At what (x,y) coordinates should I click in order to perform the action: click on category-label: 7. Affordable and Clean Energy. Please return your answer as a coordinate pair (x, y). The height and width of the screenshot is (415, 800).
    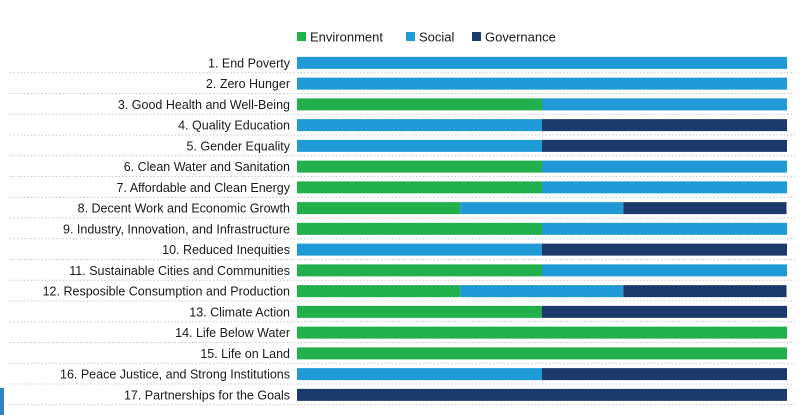
    Looking at the image, I should click on (203, 188).